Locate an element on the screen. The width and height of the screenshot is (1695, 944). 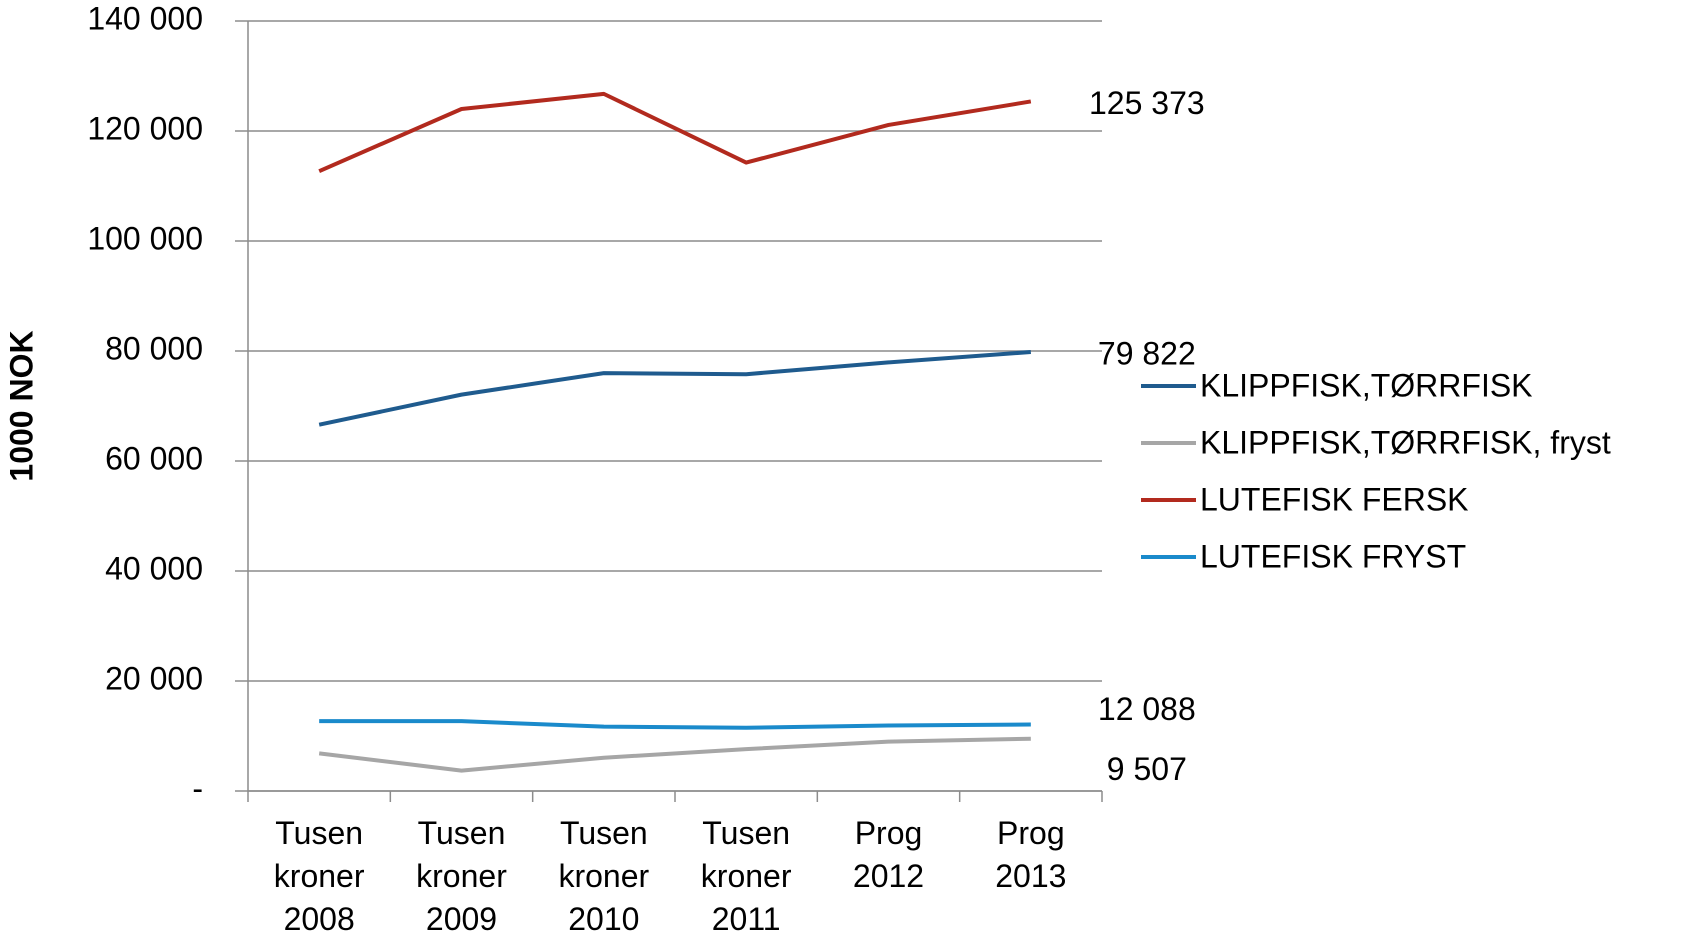
x-tick-label: Tusen kroner 2009 is located at coordinates (461, 876).